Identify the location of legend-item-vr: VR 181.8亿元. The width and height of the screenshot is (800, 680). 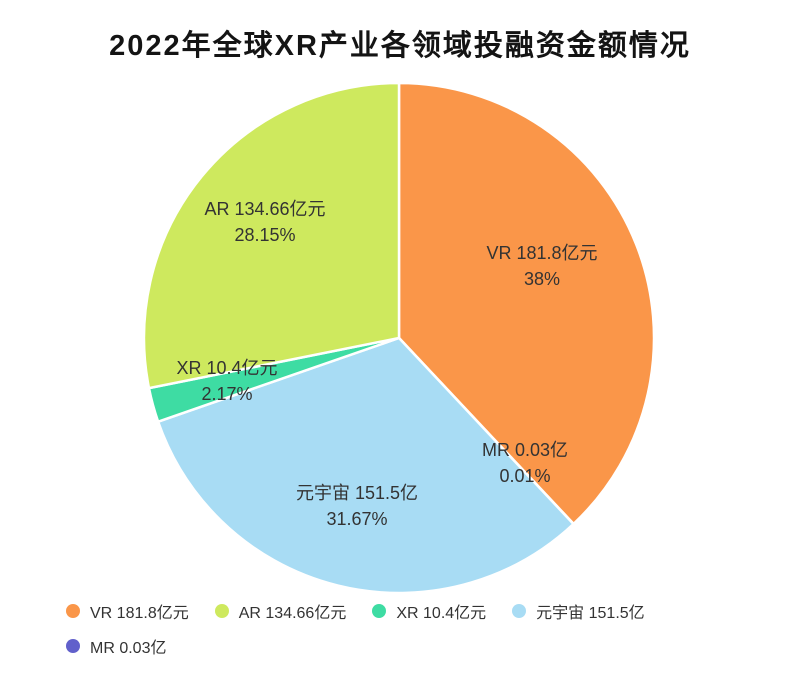
(127, 611).